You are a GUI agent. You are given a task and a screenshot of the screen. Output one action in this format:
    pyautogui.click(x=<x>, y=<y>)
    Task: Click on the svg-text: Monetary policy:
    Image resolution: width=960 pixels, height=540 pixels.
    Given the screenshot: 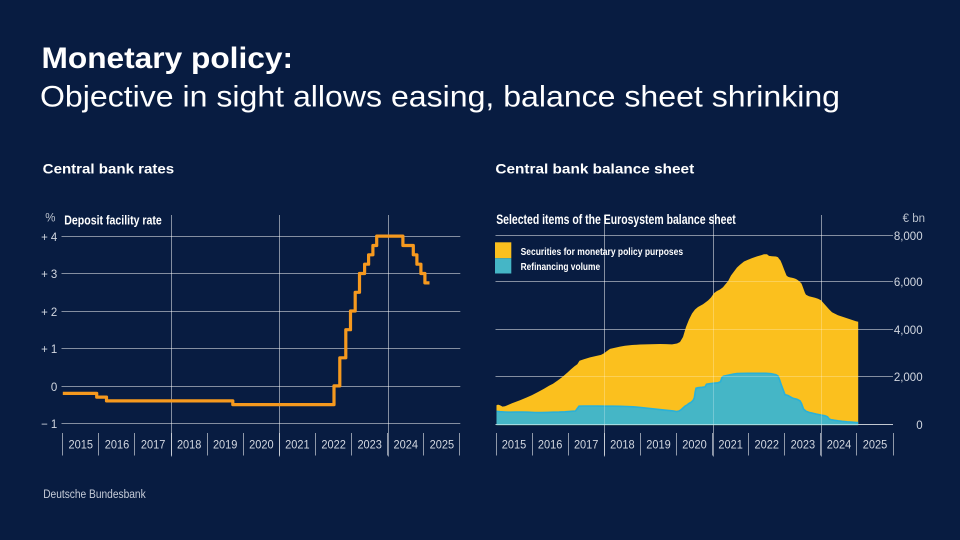 What is the action you would take?
    pyautogui.click(x=168, y=58)
    